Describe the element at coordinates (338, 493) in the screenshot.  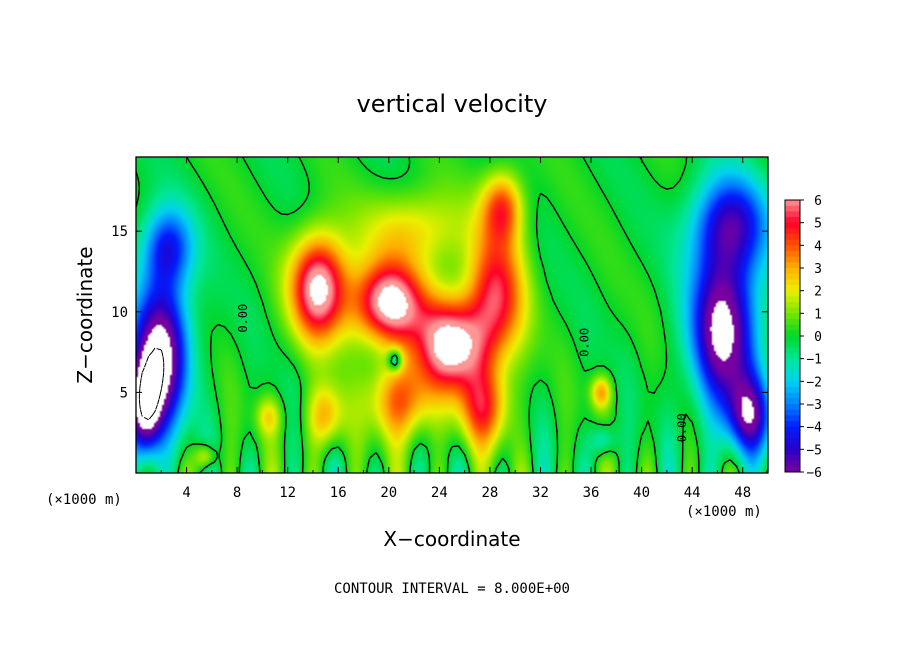
I see `x-tick-label: 16` at that location.